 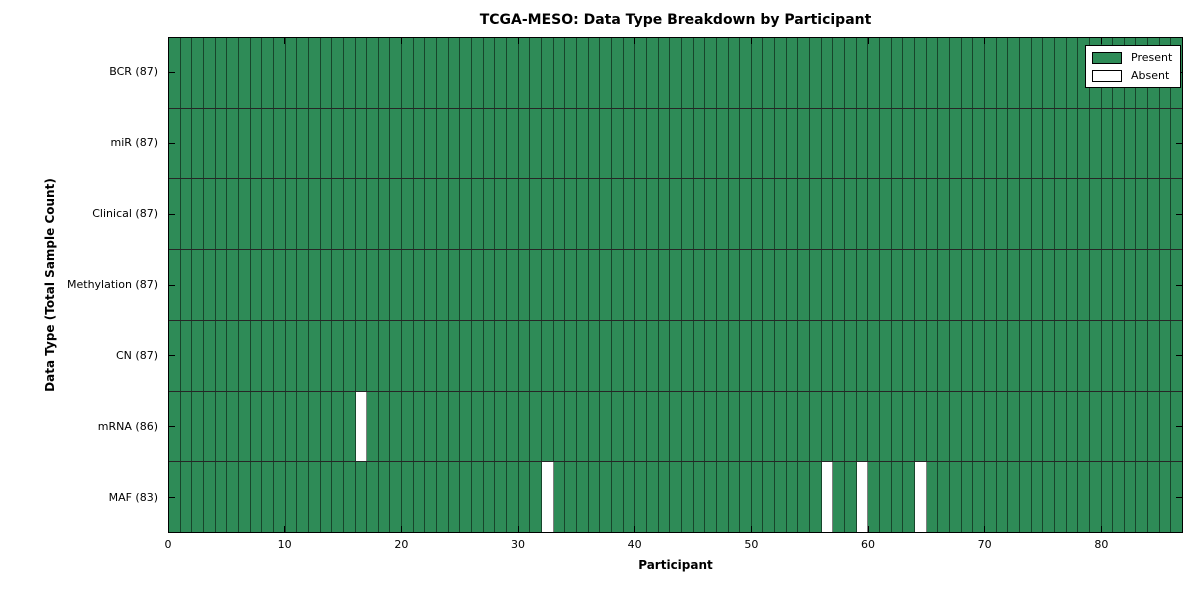 I want to click on heatmap-cell-absent, so click(x=862, y=497).